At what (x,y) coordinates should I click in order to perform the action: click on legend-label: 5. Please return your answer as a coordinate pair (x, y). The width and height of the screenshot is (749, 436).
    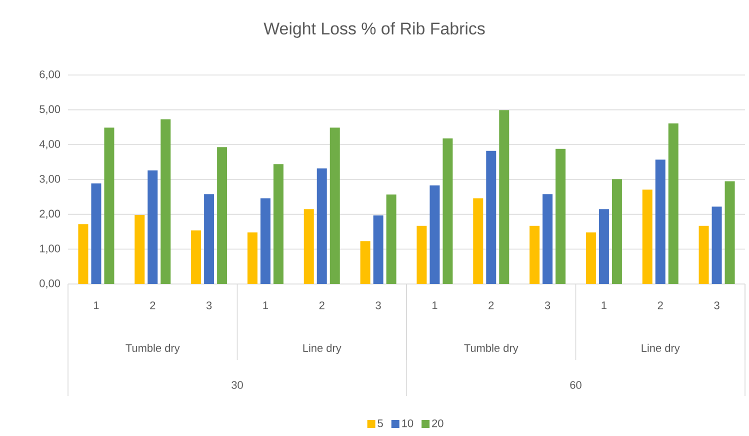
    Looking at the image, I should click on (380, 424).